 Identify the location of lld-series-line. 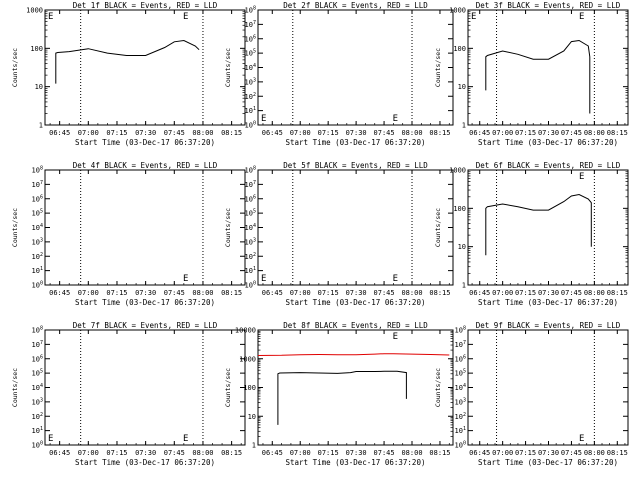
(353, 354).